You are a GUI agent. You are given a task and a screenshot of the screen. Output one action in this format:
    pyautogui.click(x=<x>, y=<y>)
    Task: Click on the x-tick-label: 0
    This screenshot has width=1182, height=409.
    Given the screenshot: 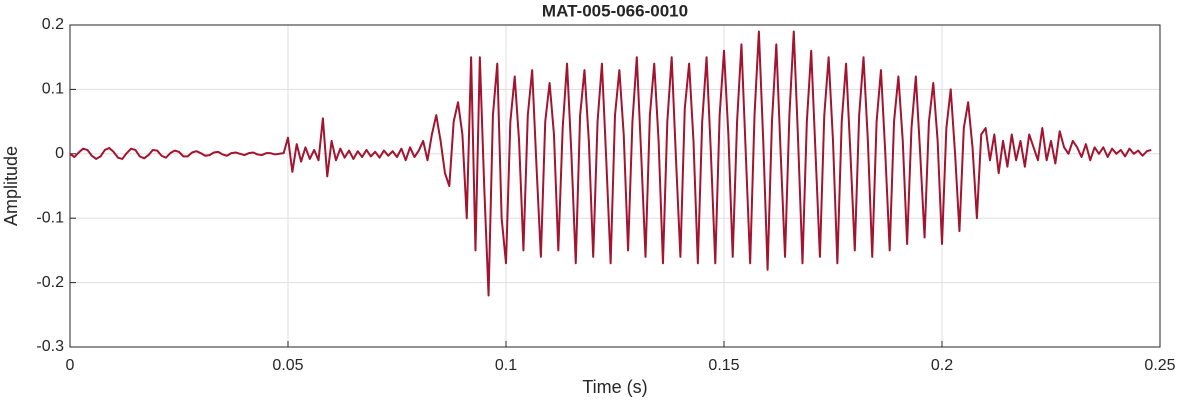 What is the action you would take?
    pyautogui.click(x=70, y=365)
    